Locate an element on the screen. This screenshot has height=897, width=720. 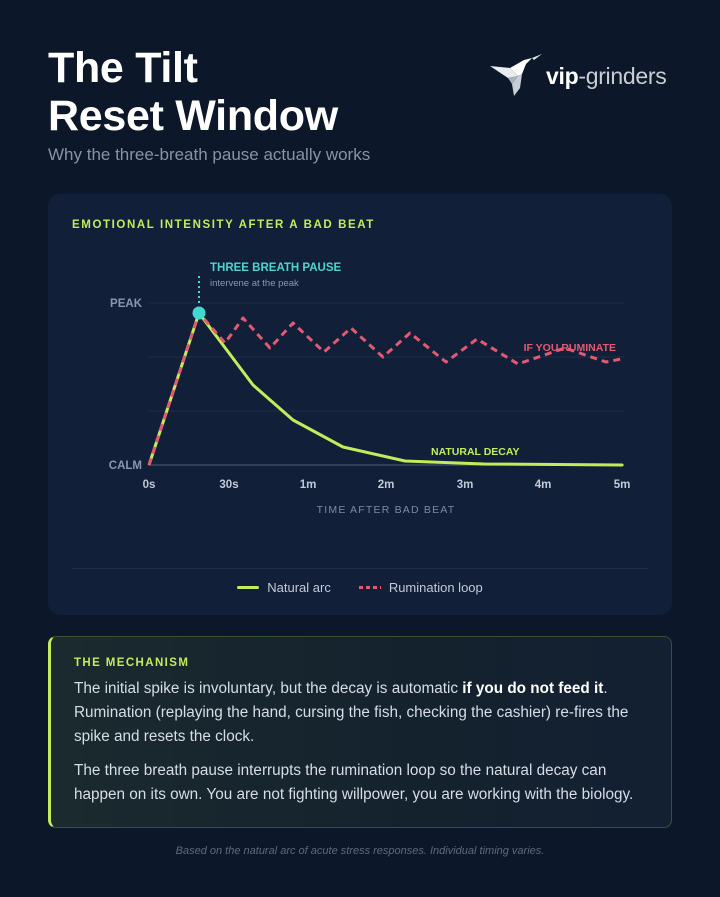
title-line-1: The Tilt is located at coordinates (123, 68).